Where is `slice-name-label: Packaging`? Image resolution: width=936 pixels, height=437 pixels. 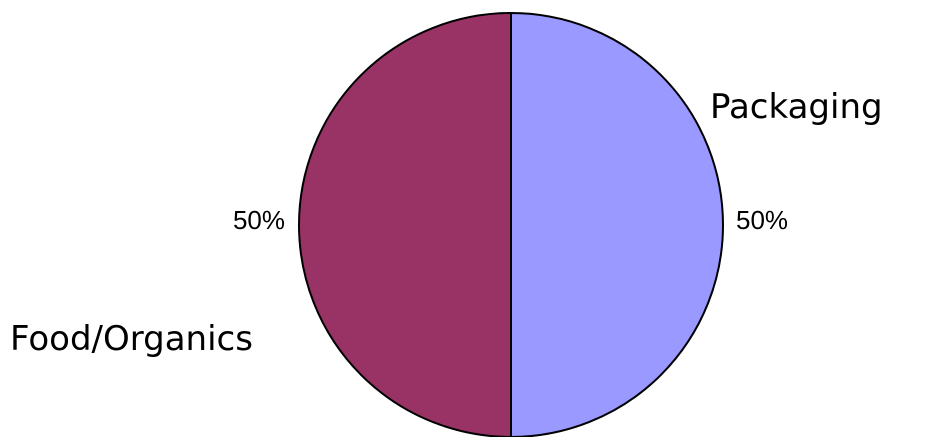 slice-name-label: Packaging is located at coordinates (796, 107).